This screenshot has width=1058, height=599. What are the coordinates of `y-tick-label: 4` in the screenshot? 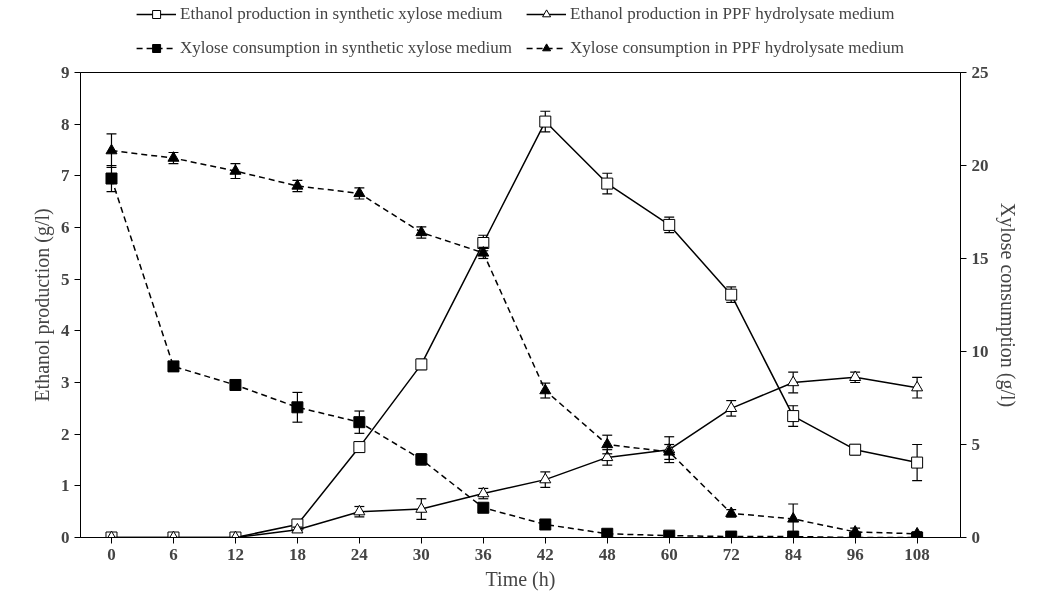 It's located at (65, 331).